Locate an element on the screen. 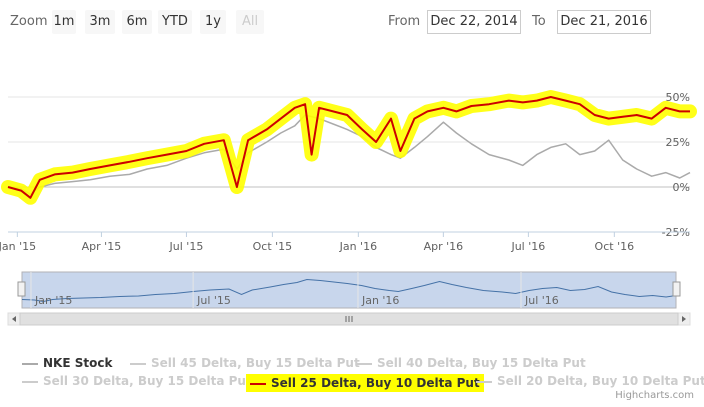  navigator-tick-label: Jul '15 is located at coordinates (213, 300).